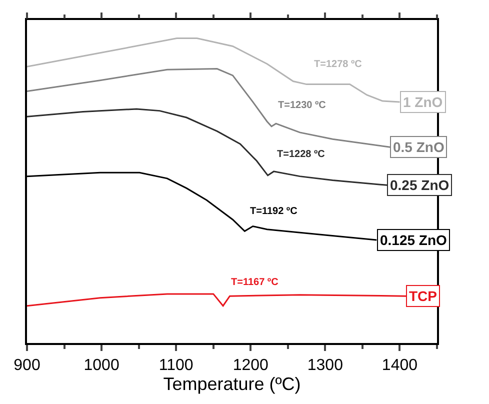  I want to click on x-tick-label: 1000, so click(102, 365).